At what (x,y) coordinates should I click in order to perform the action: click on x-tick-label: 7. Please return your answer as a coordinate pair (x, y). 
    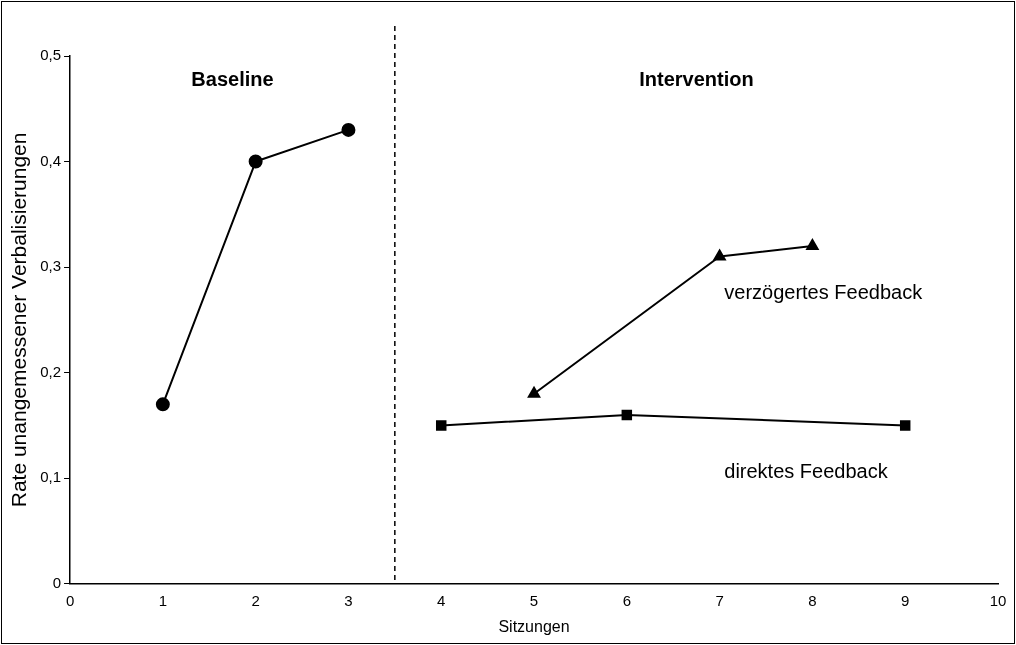
    Looking at the image, I should click on (719, 600).